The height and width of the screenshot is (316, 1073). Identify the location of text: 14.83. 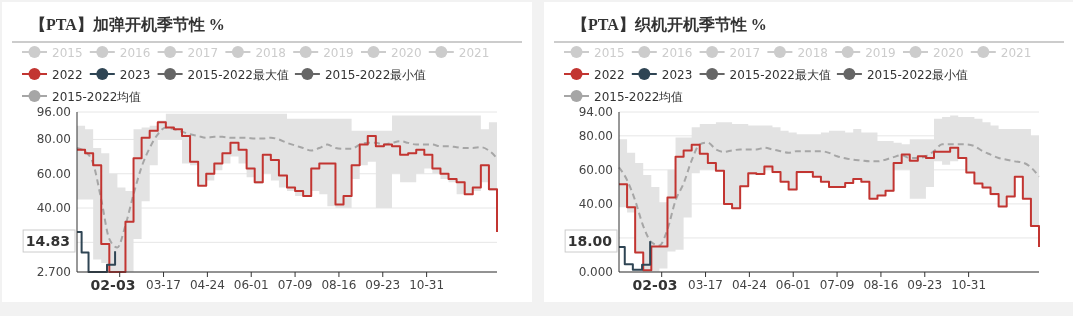
(47, 241).